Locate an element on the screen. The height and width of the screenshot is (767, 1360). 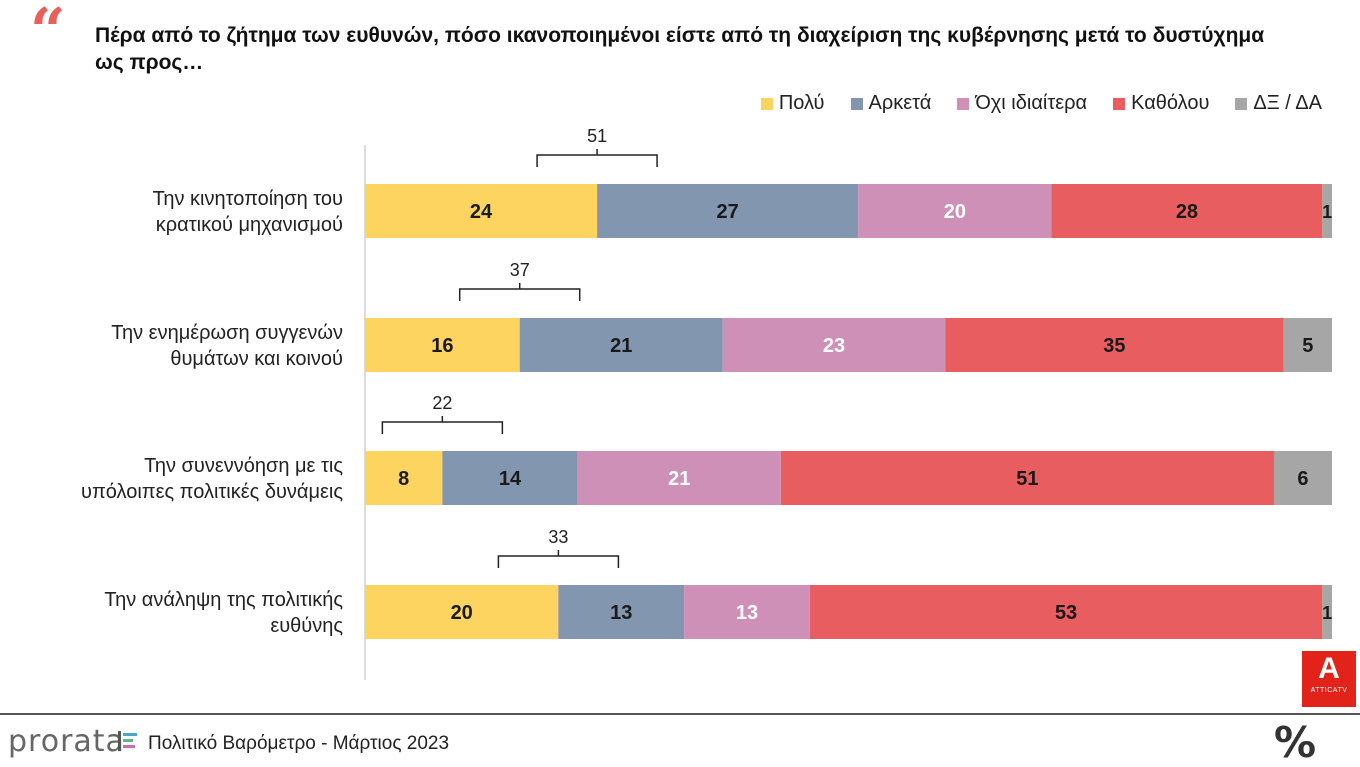
legend-item-dxda: ΔΞ / ΔΑ is located at coordinates (1278, 103).